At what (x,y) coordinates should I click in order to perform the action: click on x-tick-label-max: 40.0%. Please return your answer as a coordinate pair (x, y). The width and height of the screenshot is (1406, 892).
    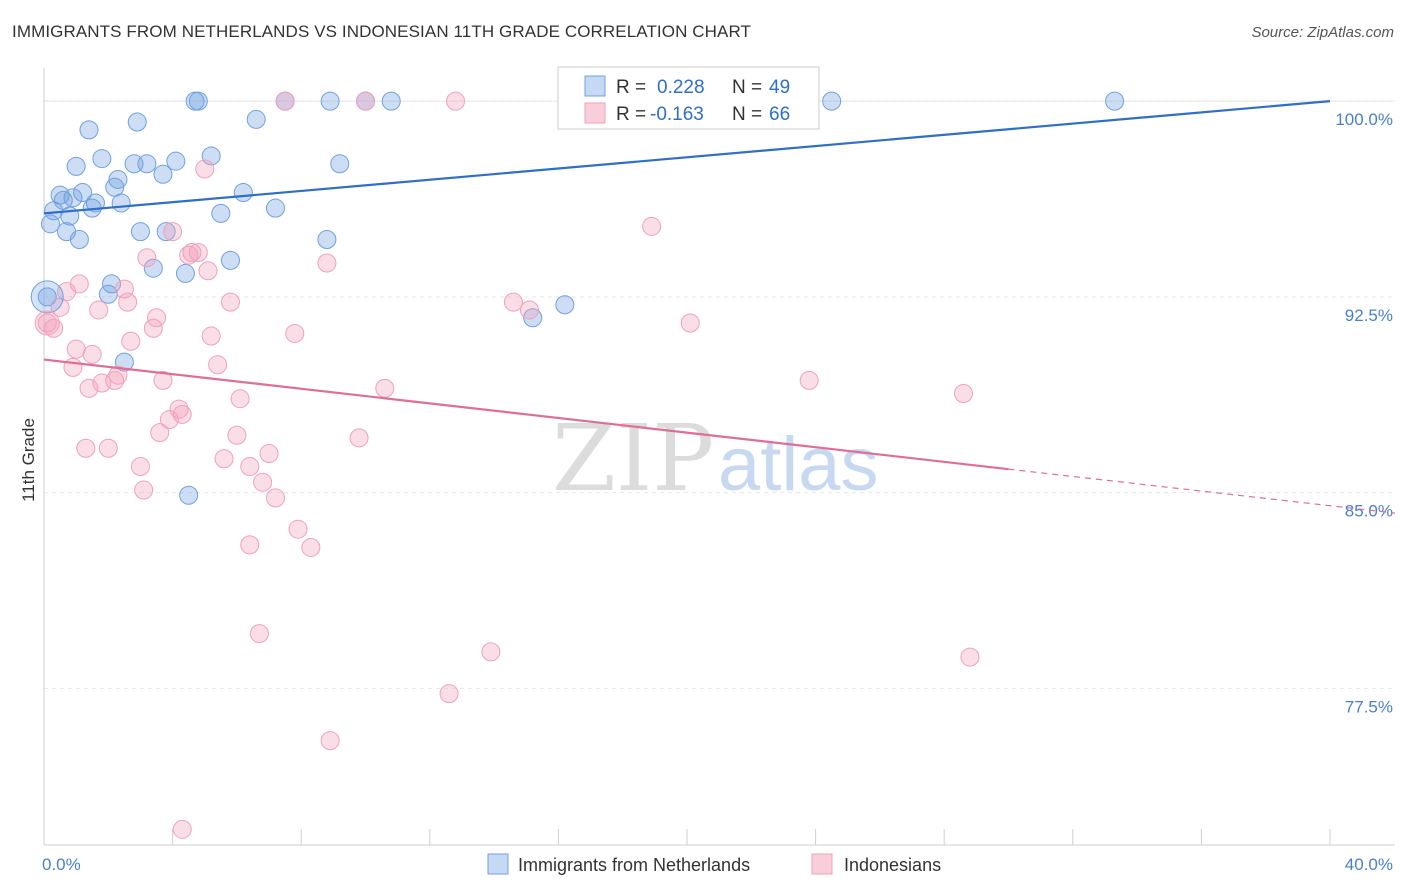
    Looking at the image, I should click on (1369, 864).